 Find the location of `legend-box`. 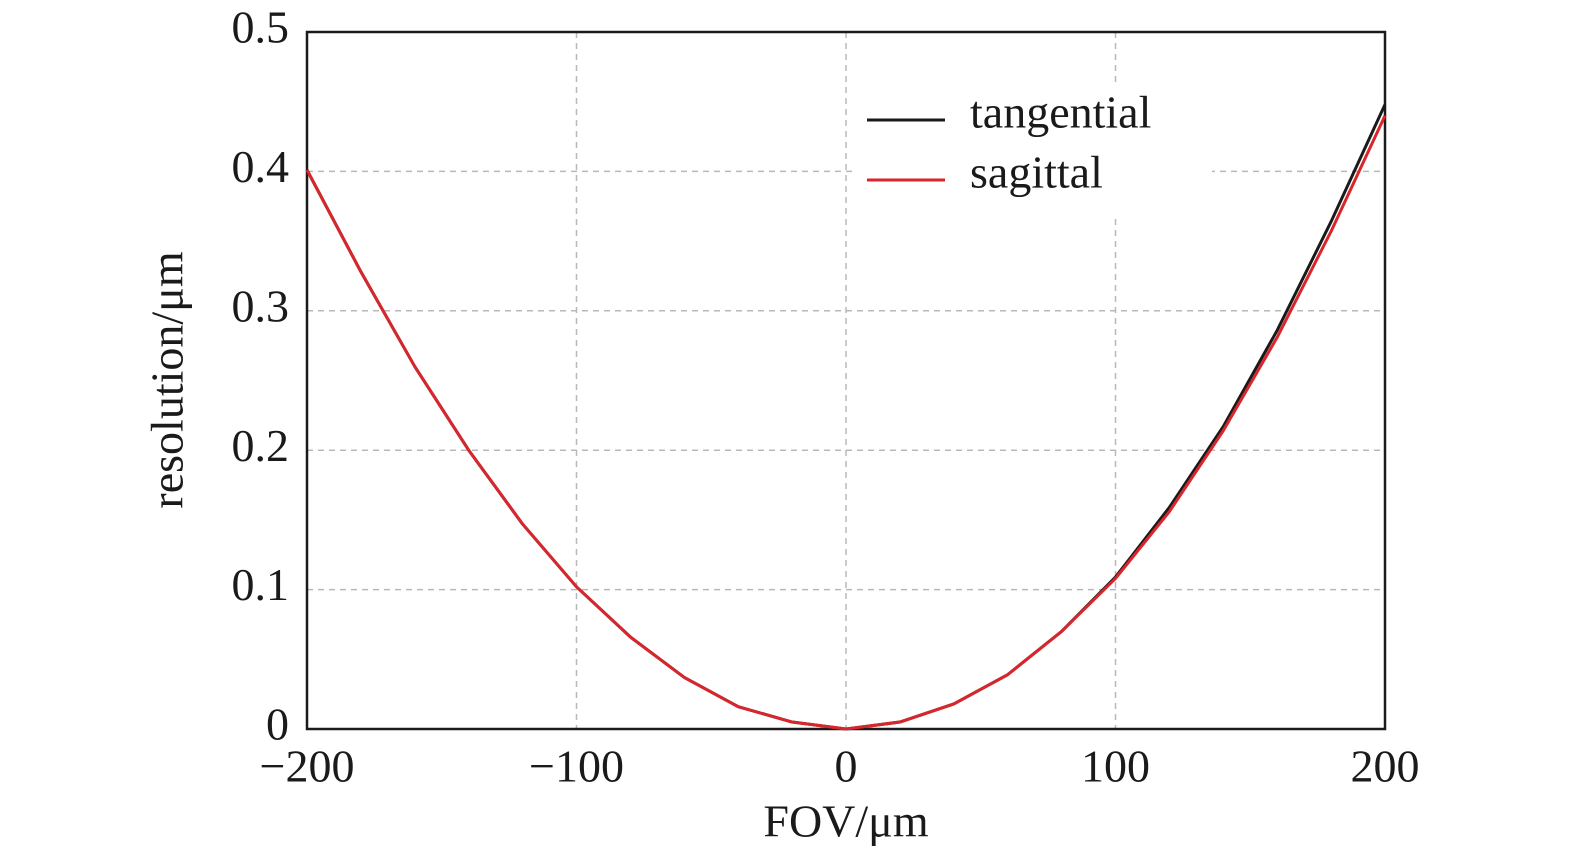

legend-box is located at coordinates (1032, 150).